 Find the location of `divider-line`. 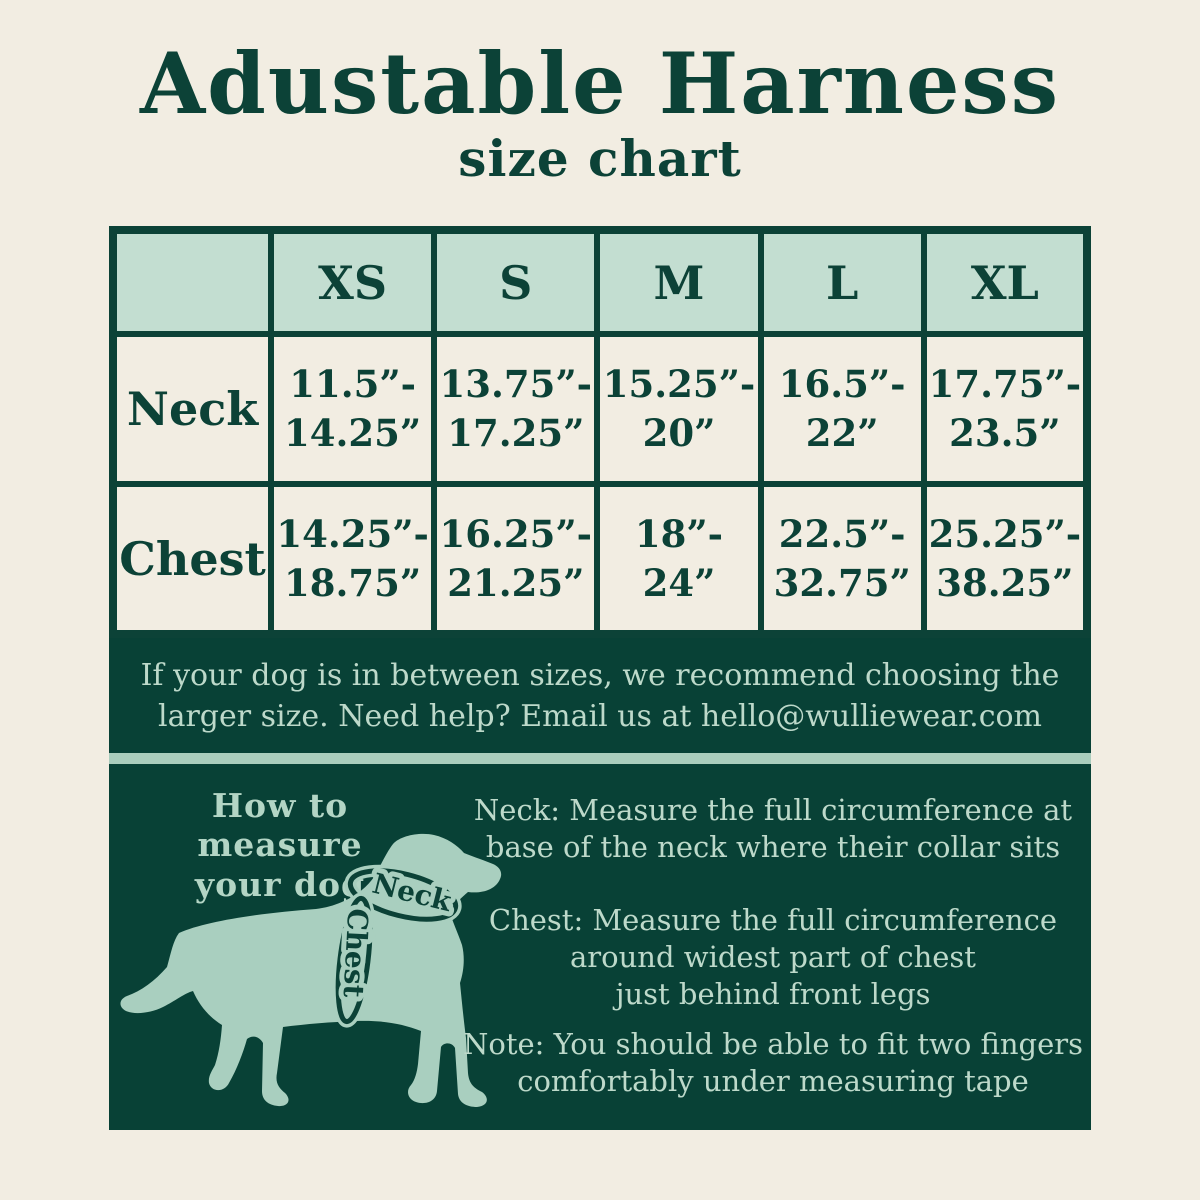

divider-line is located at coordinates (600, 758).